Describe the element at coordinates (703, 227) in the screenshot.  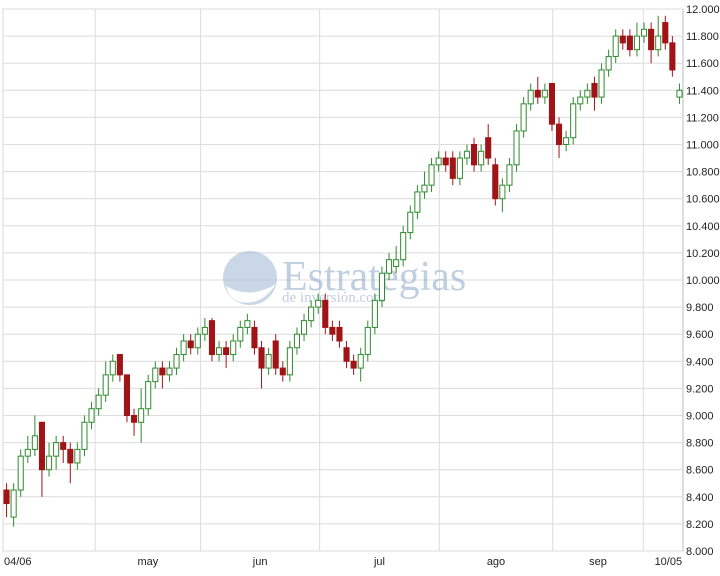
I see `y-tick-label: 10.400` at that location.